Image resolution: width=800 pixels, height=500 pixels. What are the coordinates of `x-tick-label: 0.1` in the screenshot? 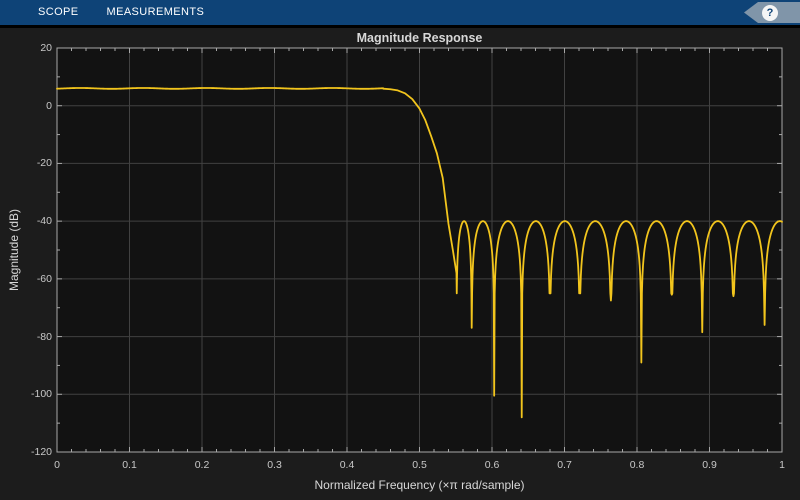 It's located at (129, 465).